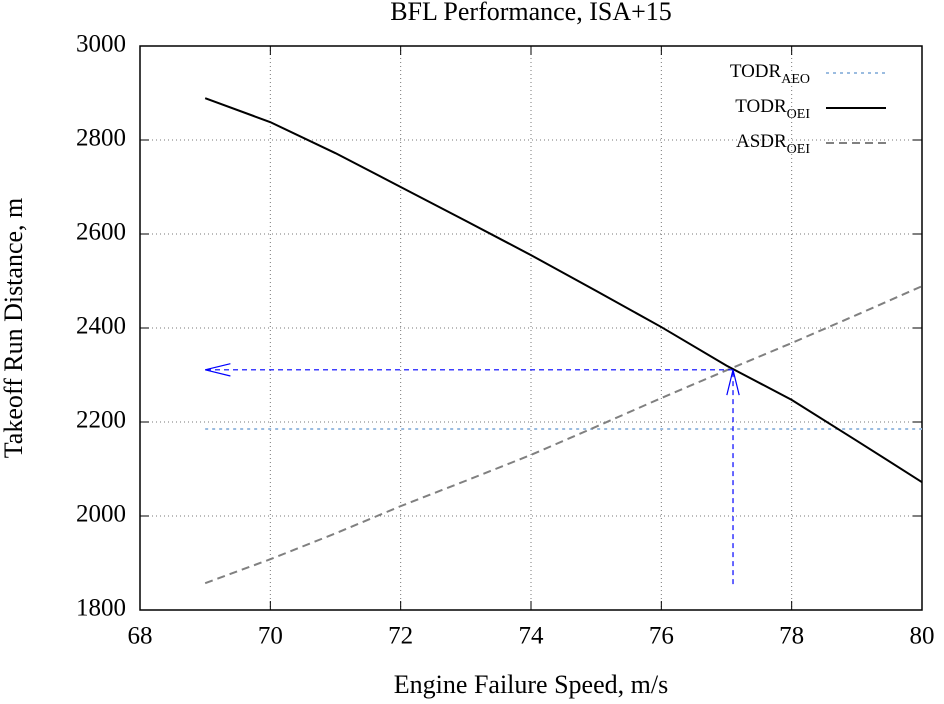 The width and height of the screenshot is (944, 704). I want to click on y-tick-label: 2600, so click(101, 232).